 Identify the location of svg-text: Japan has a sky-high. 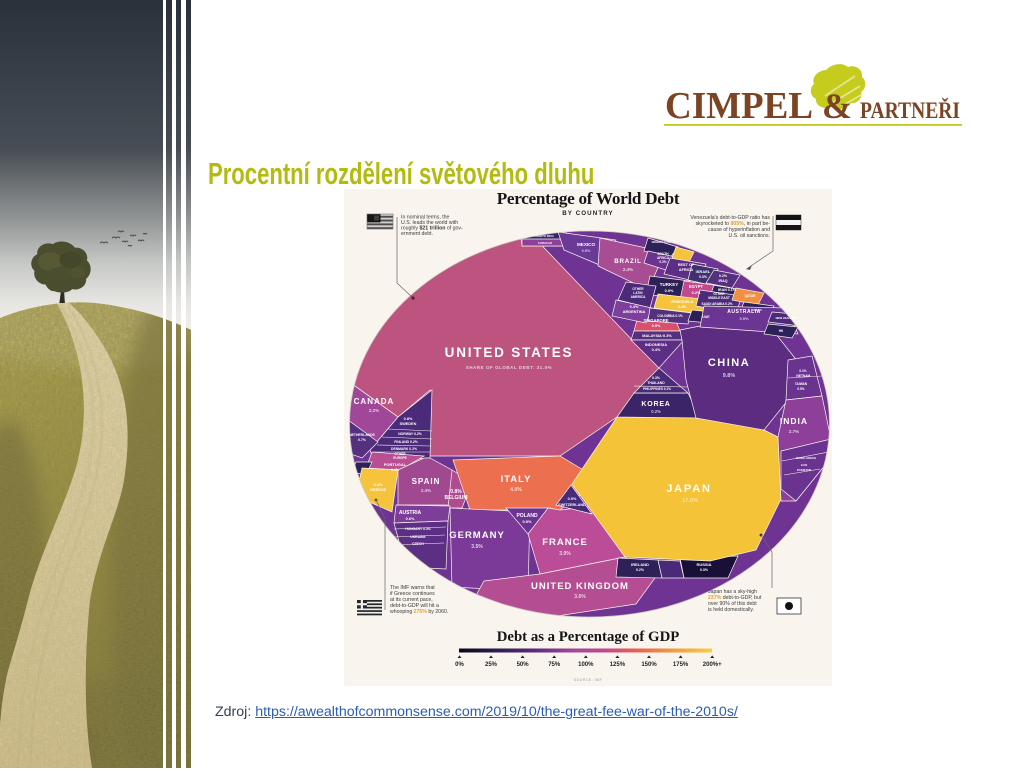
(732, 592).